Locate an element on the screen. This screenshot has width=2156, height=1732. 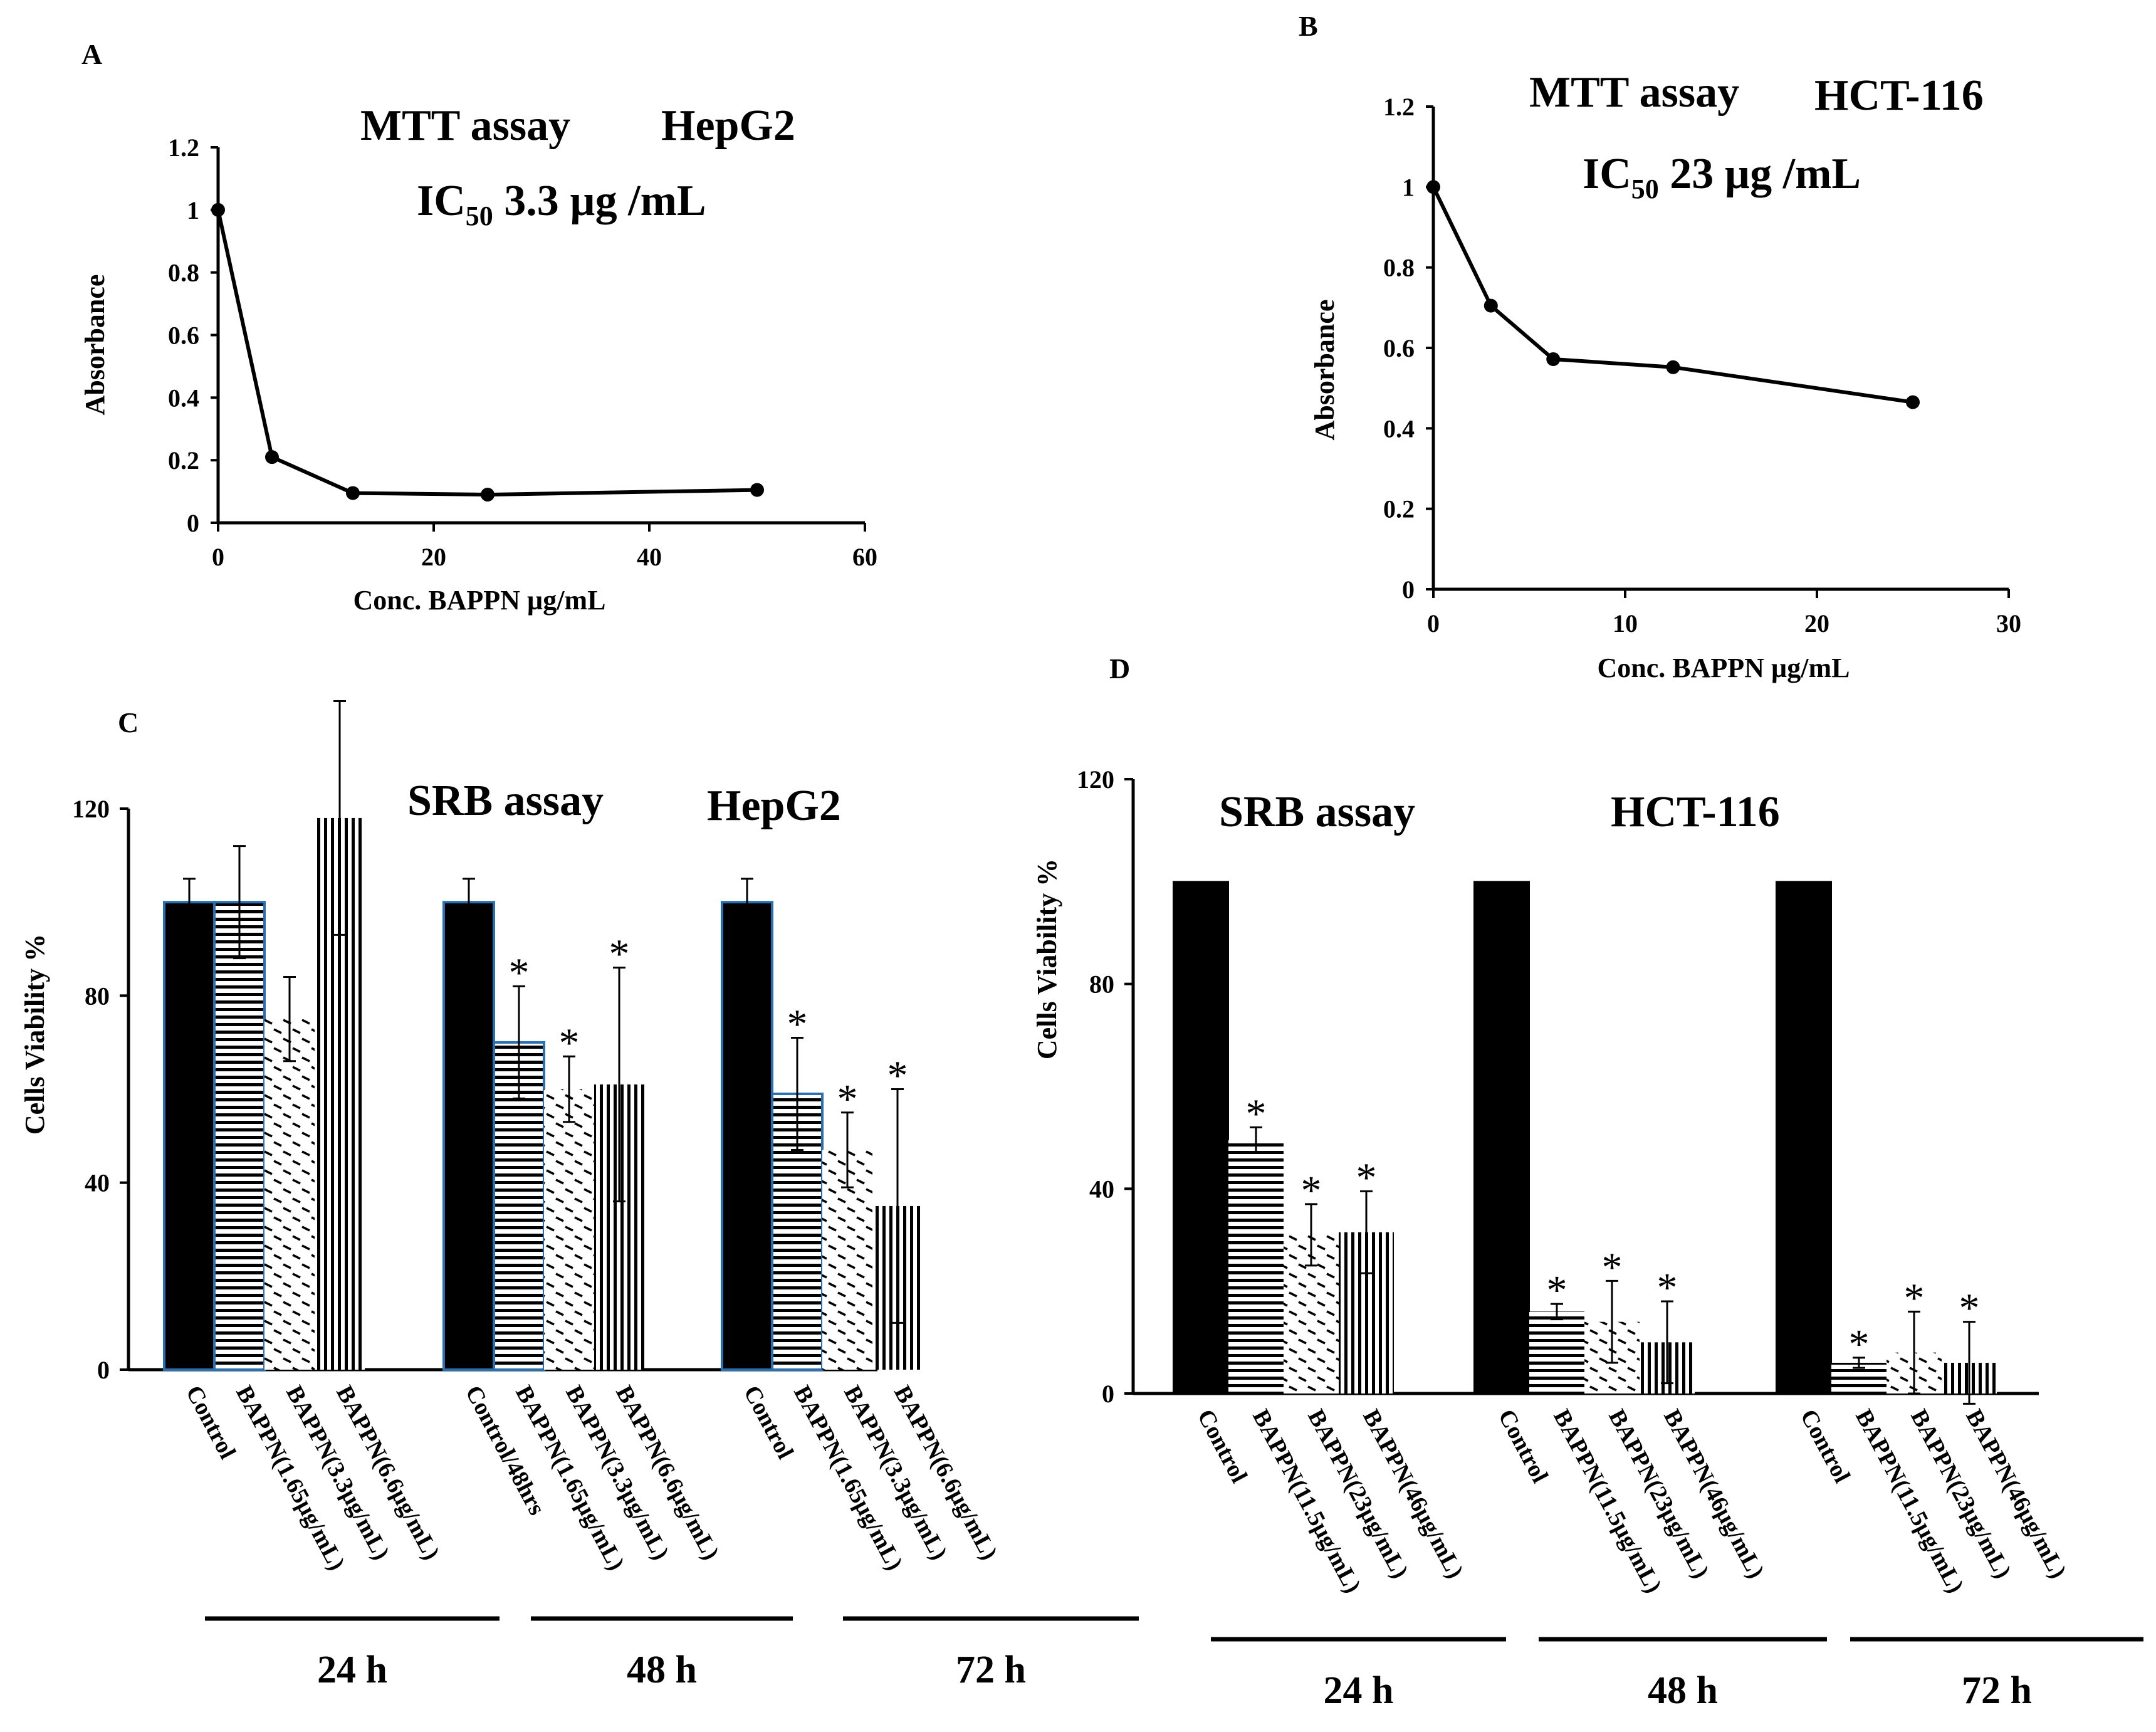
panel-c-cell-line: HepG2 is located at coordinates (774, 806).